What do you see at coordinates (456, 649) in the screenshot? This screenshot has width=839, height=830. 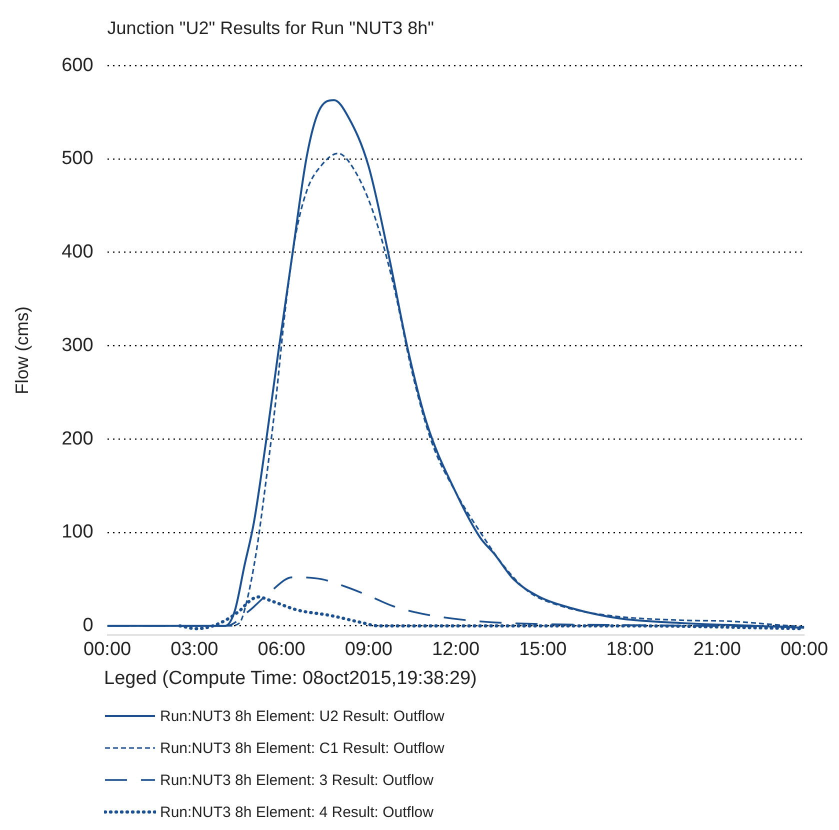 I see `x-tick-label: 12:00` at bounding box center [456, 649].